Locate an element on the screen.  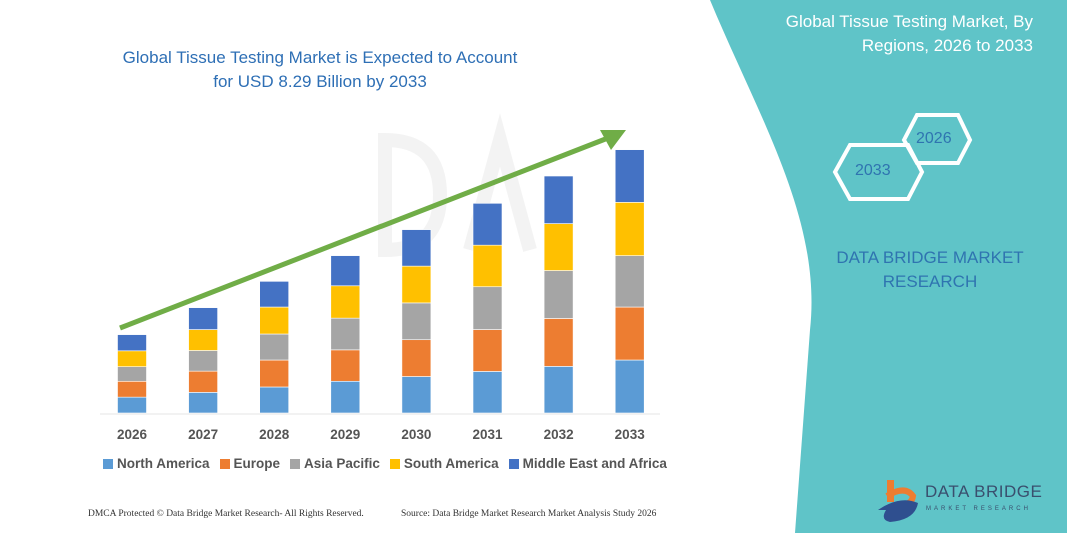
logo-icon is located at coordinates (898, 501).